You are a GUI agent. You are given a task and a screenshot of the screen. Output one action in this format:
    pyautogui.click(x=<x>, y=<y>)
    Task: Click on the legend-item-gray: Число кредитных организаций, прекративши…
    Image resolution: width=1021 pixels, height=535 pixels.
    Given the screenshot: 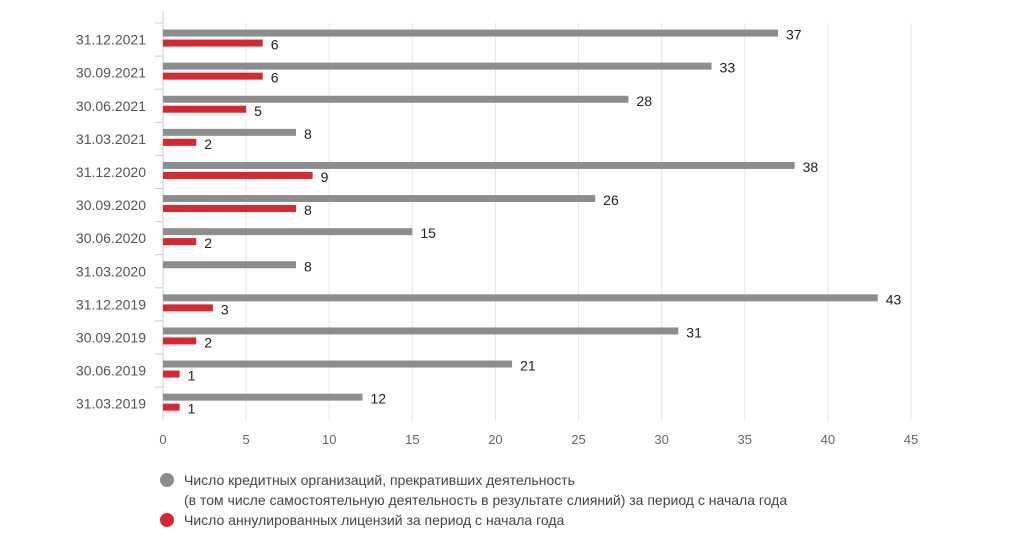 What is the action you would take?
    pyautogui.click(x=473, y=480)
    